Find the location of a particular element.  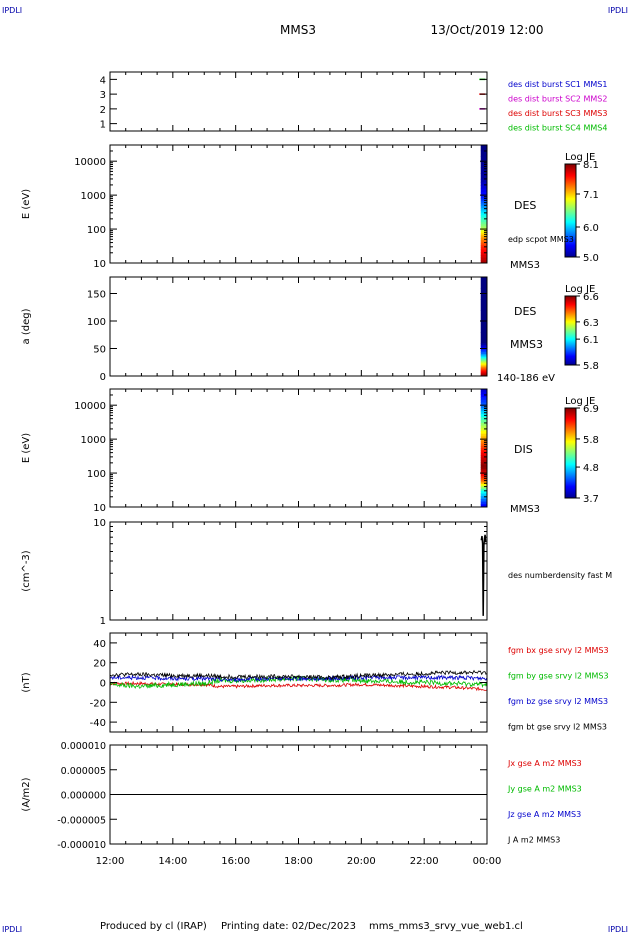

colorbar-tick-label: 6.6 is located at coordinates (591, 297).